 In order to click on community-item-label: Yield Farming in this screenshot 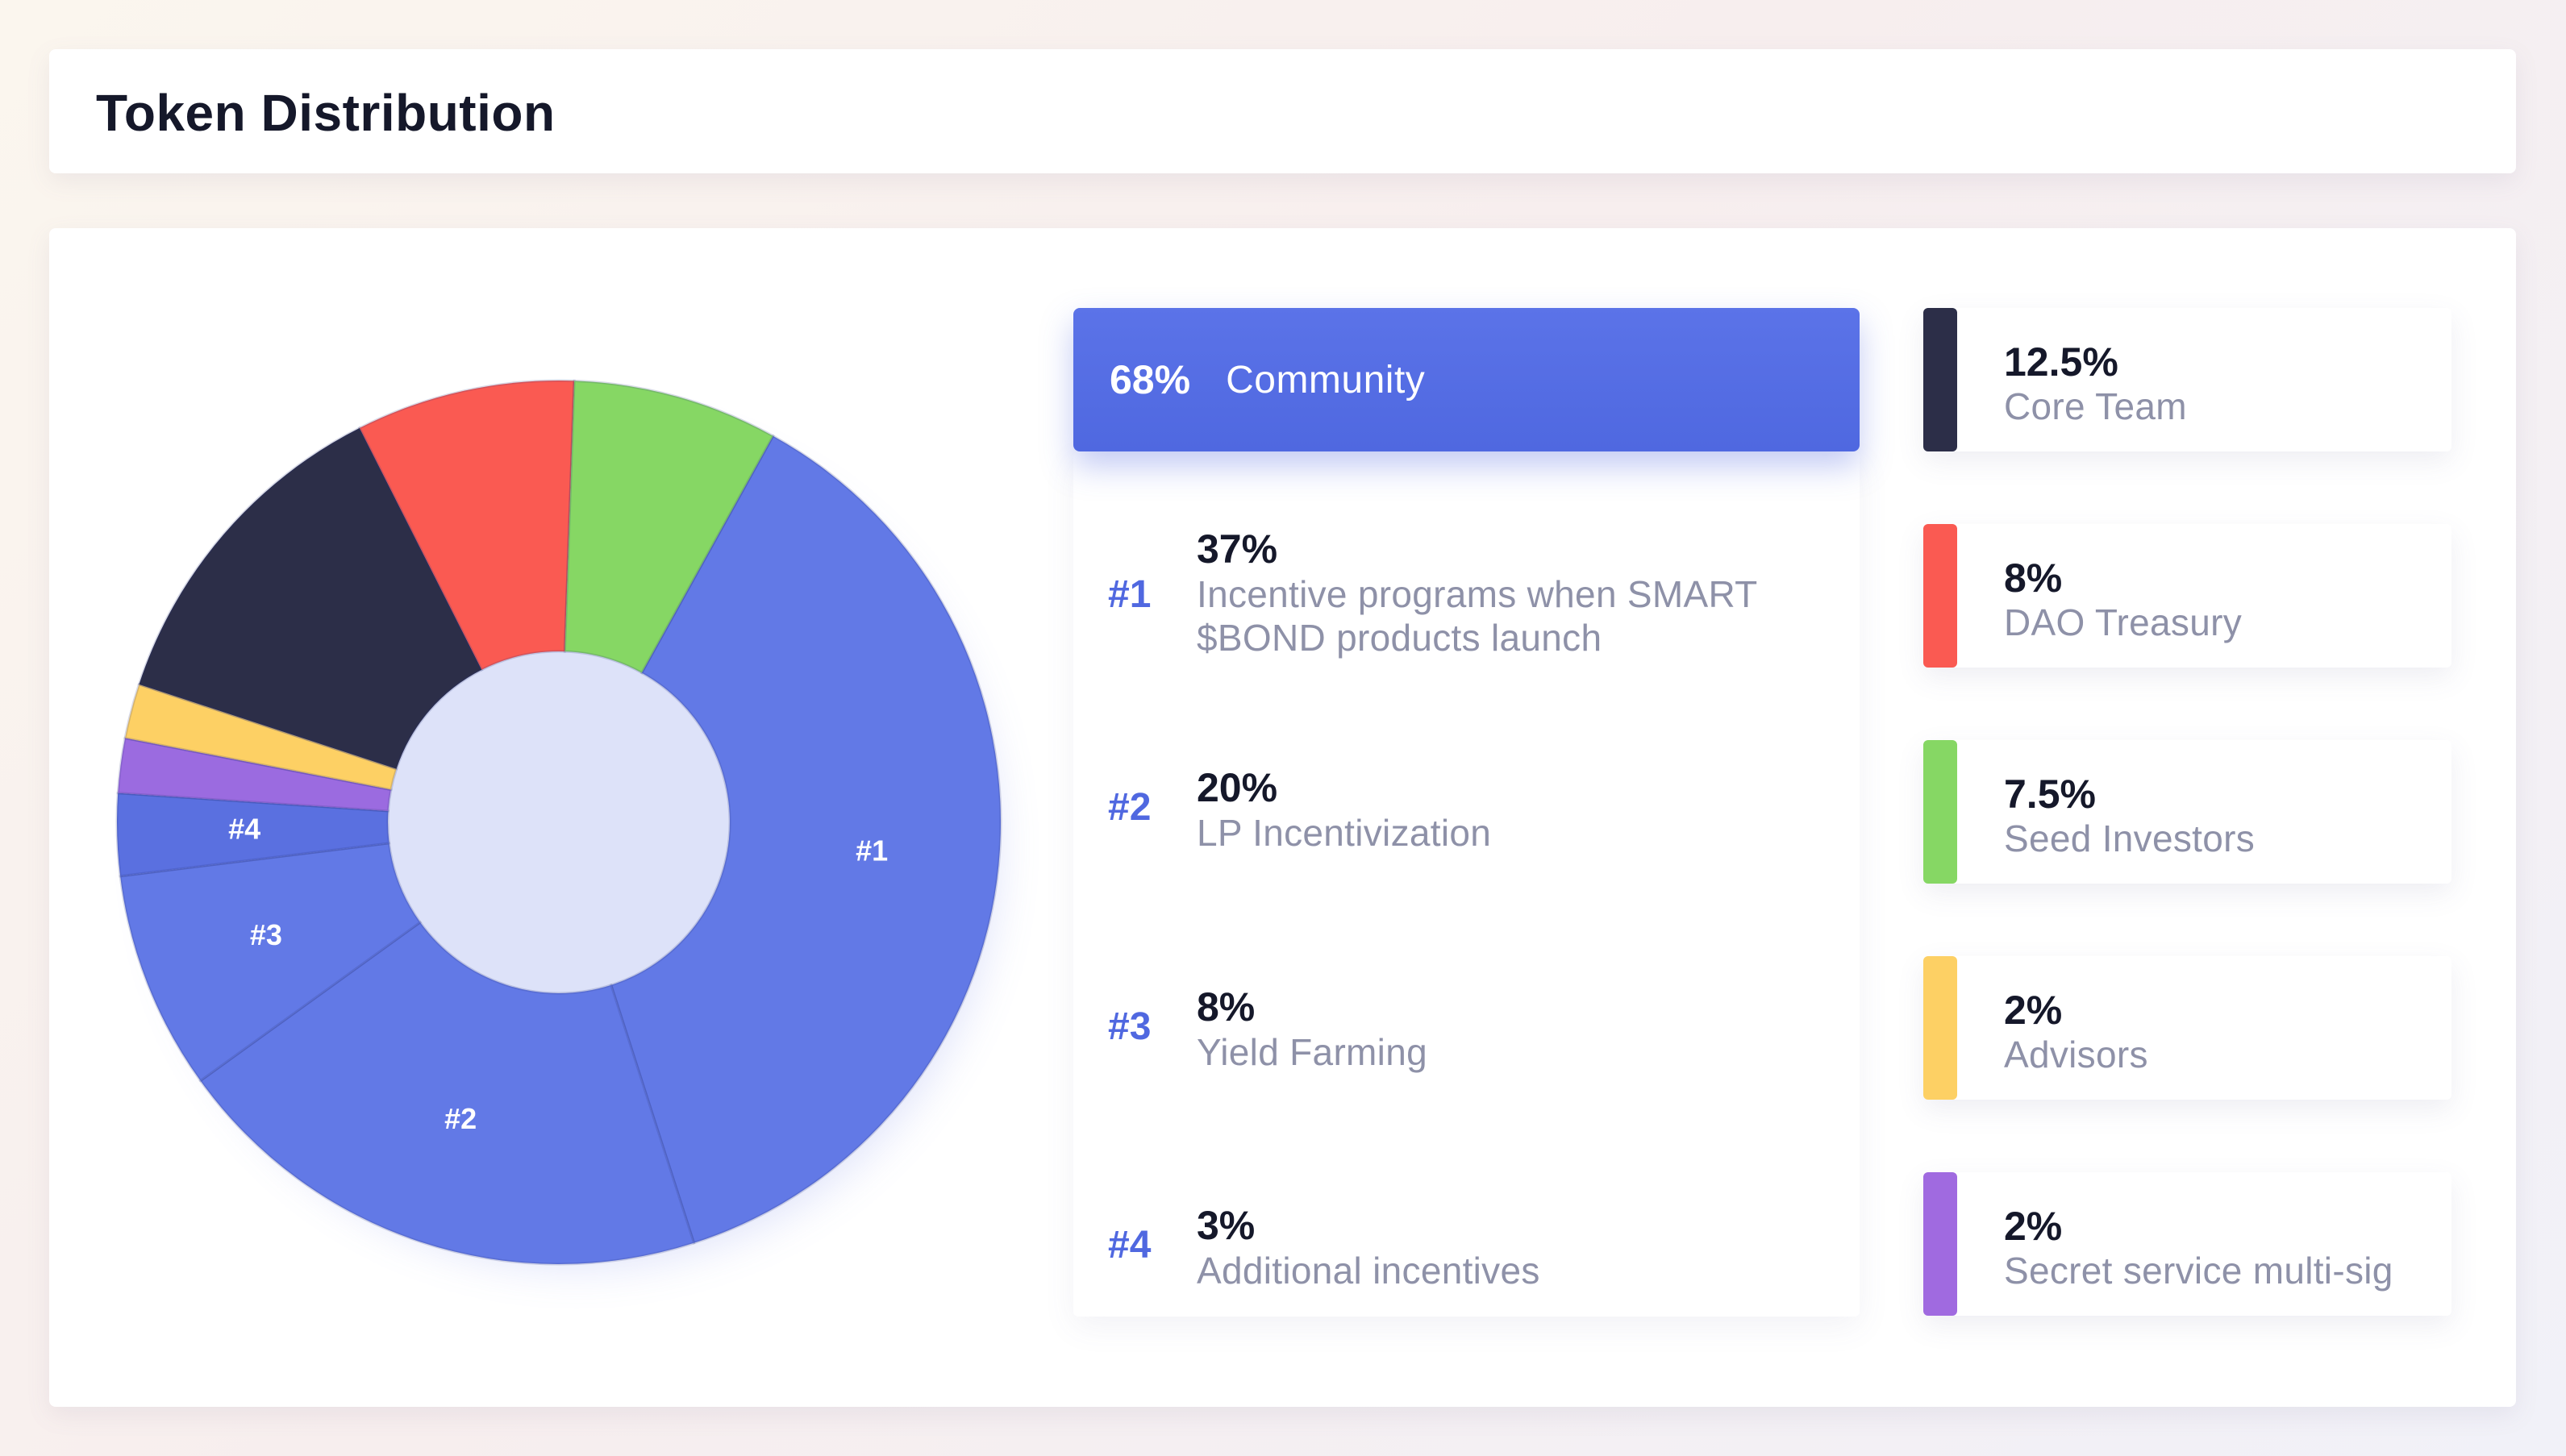, I will do `click(1312, 1052)`.